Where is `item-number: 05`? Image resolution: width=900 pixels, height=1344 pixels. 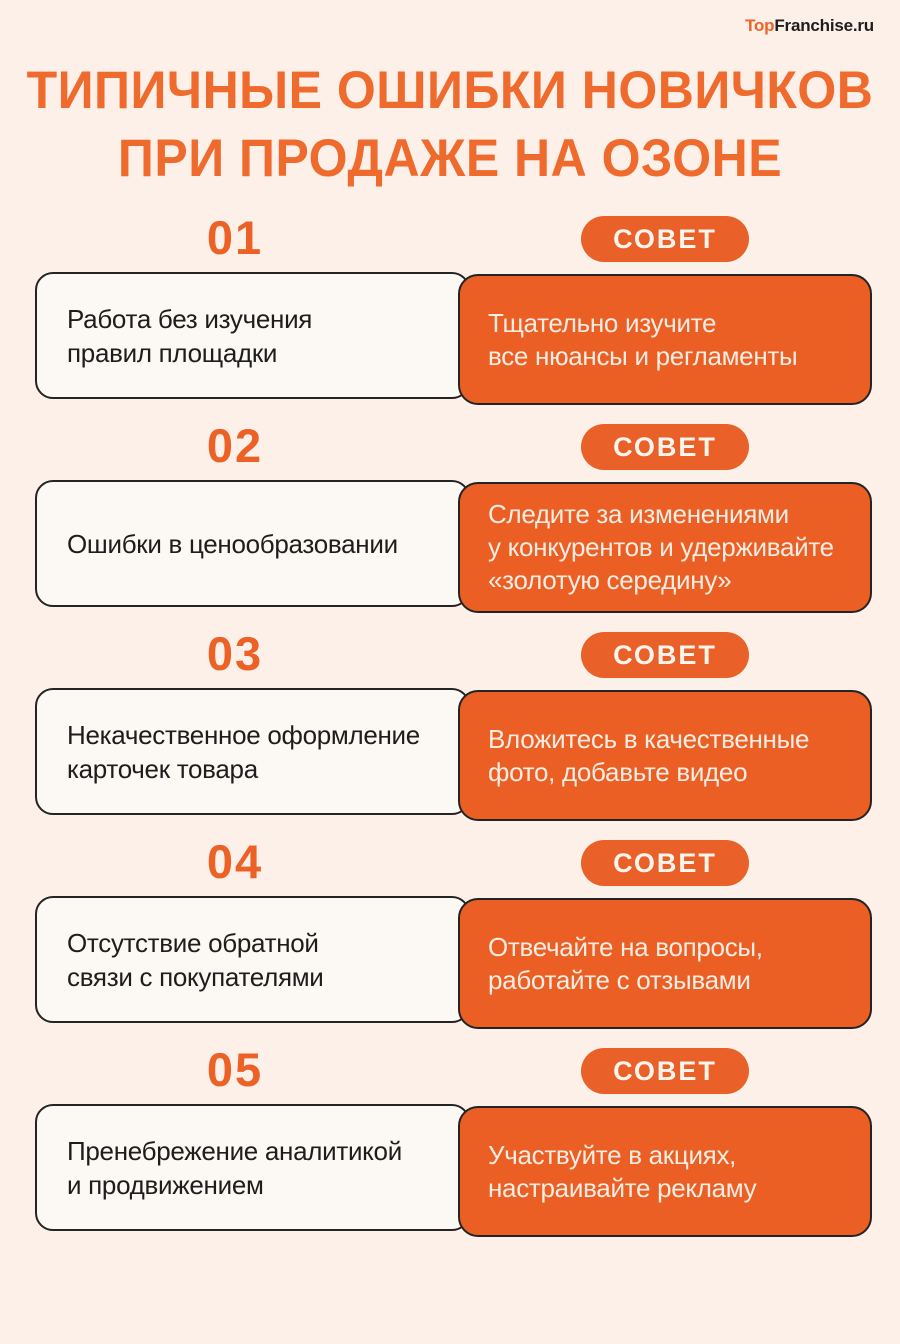 item-number: 05 is located at coordinates (235, 1069).